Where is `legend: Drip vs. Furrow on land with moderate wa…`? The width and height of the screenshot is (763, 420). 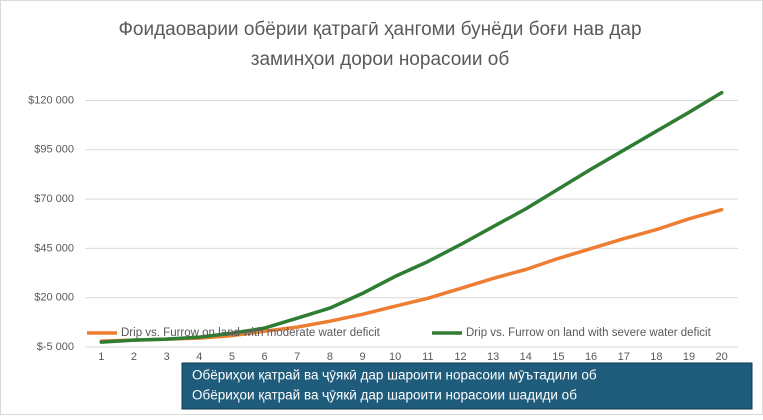 legend: Drip vs. Furrow on land with moderate wa… is located at coordinates (399, 333).